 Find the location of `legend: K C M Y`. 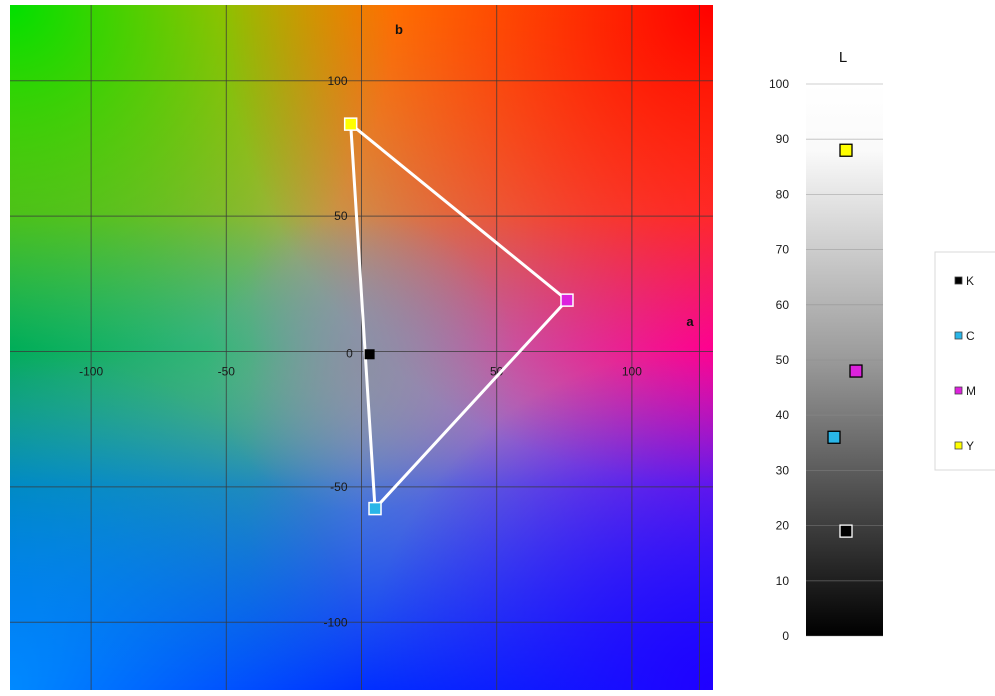

legend: K C M Y is located at coordinates (964, 361).